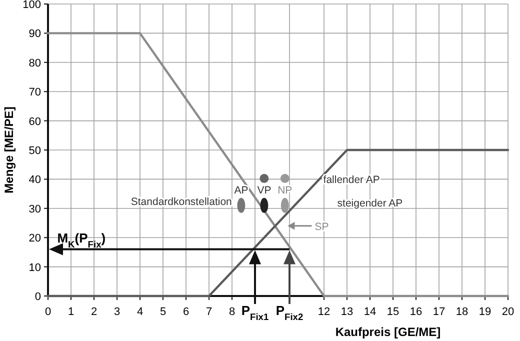  I want to click on x-tick-label: P$_{Fix2}$, so click(290, 312).